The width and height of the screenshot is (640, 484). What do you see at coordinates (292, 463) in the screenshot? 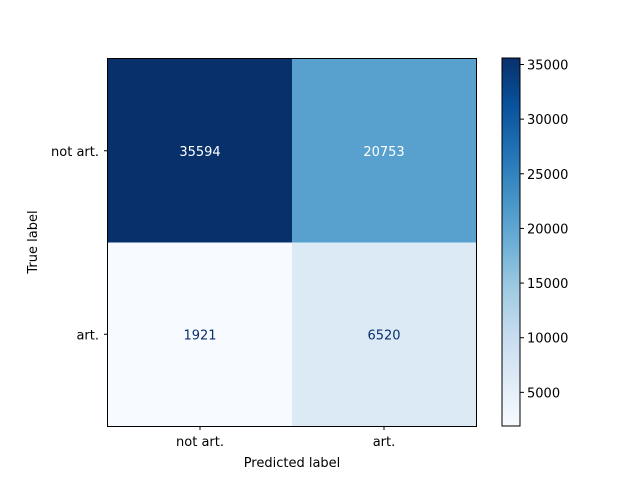
I see `x-axis-label: Predicted label` at bounding box center [292, 463].